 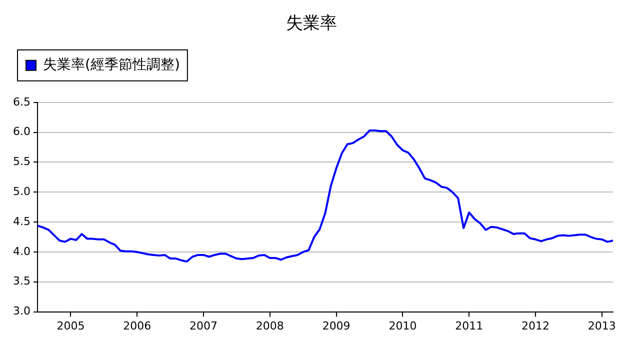 What do you see at coordinates (469, 325) in the screenshot?
I see `x-tick-label: 2011` at bounding box center [469, 325].